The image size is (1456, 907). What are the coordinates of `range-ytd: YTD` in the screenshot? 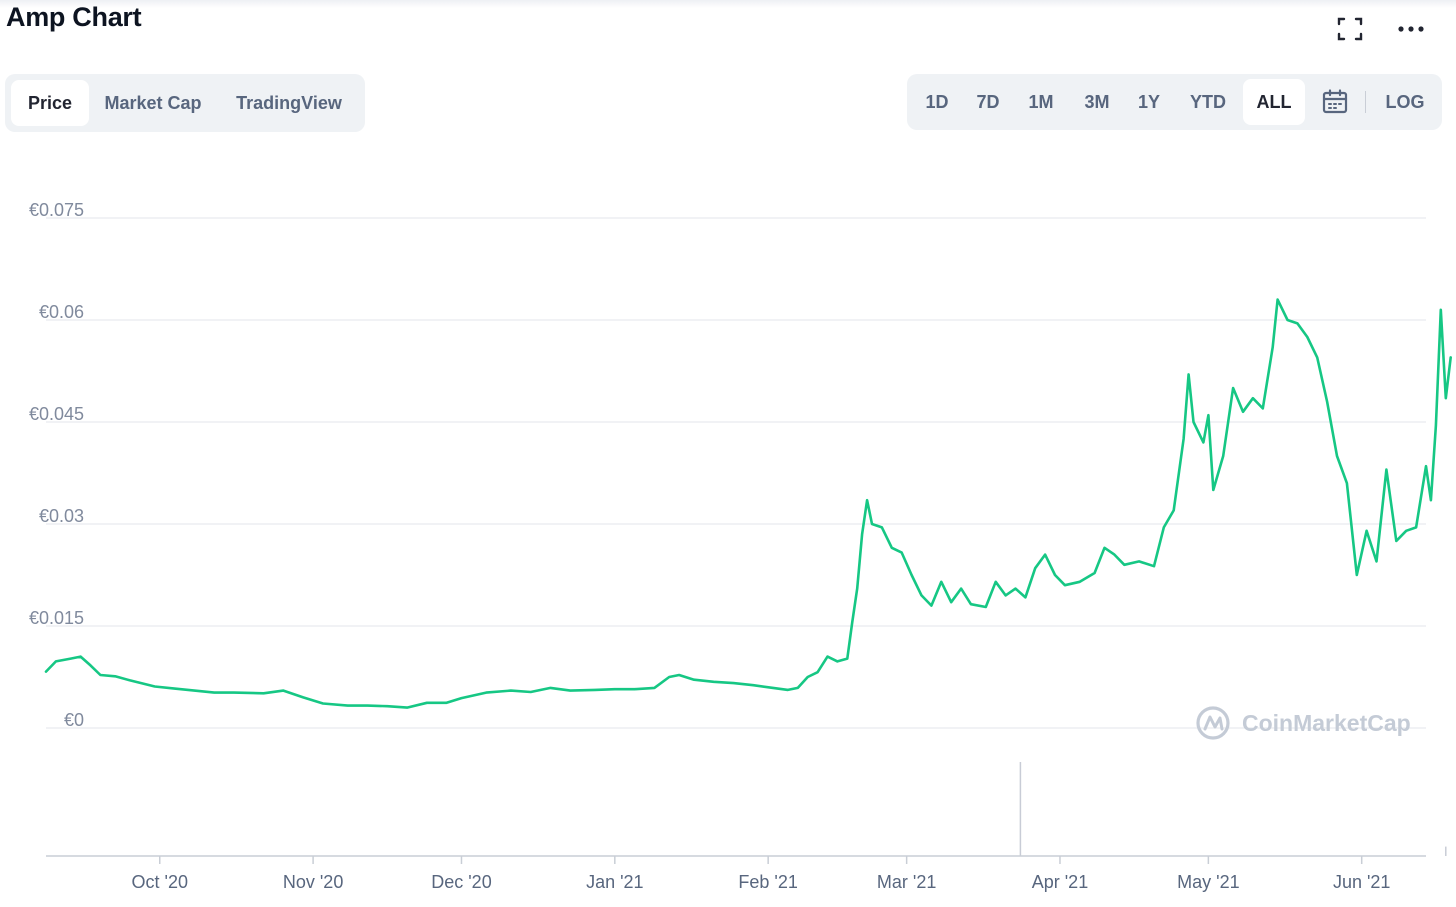 It's located at (1208, 102).